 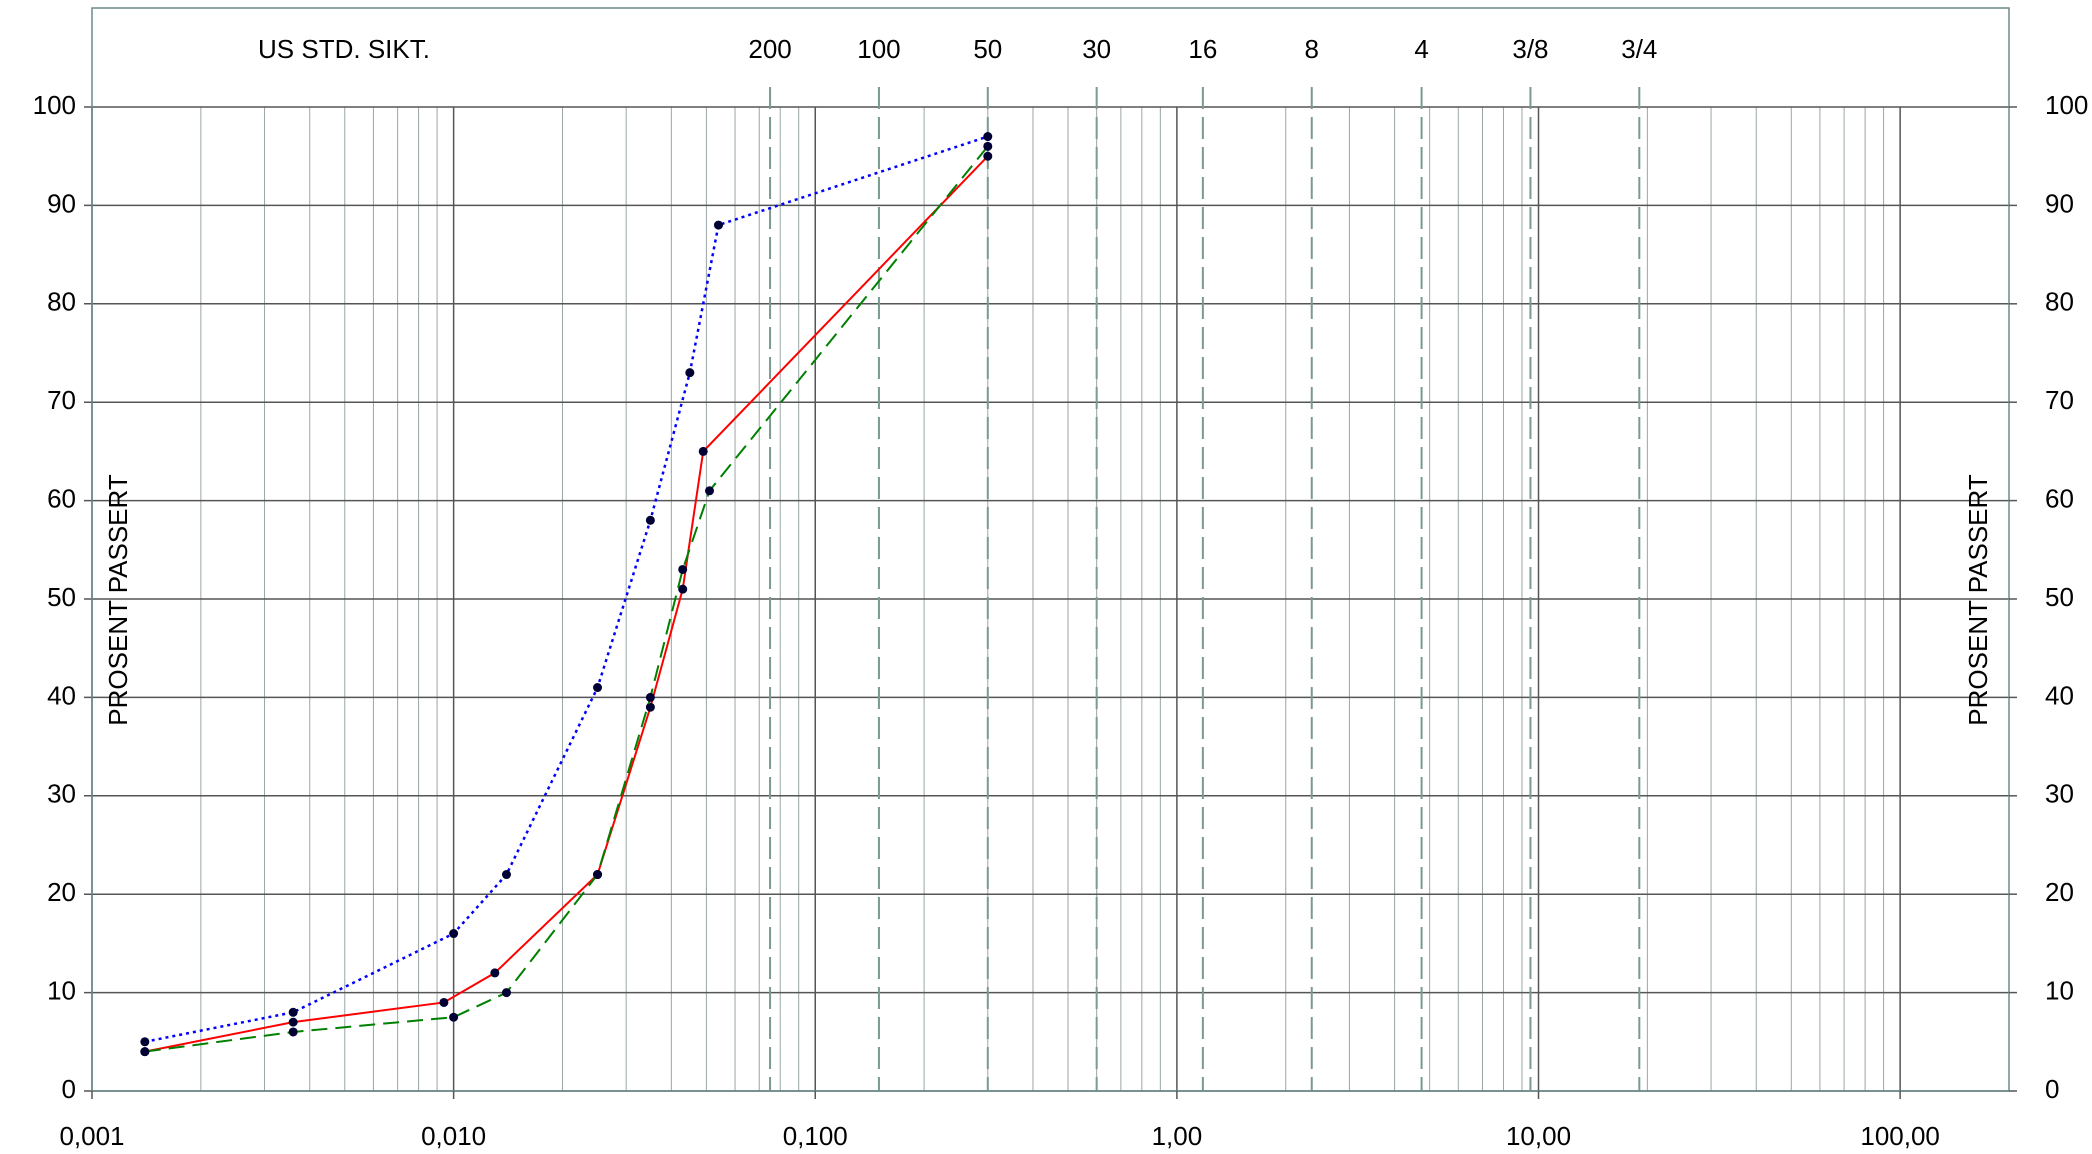 What do you see at coordinates (61, 400) in the screenshot?
I see `y-tick-label: 70` at bounding box center [61, 400].